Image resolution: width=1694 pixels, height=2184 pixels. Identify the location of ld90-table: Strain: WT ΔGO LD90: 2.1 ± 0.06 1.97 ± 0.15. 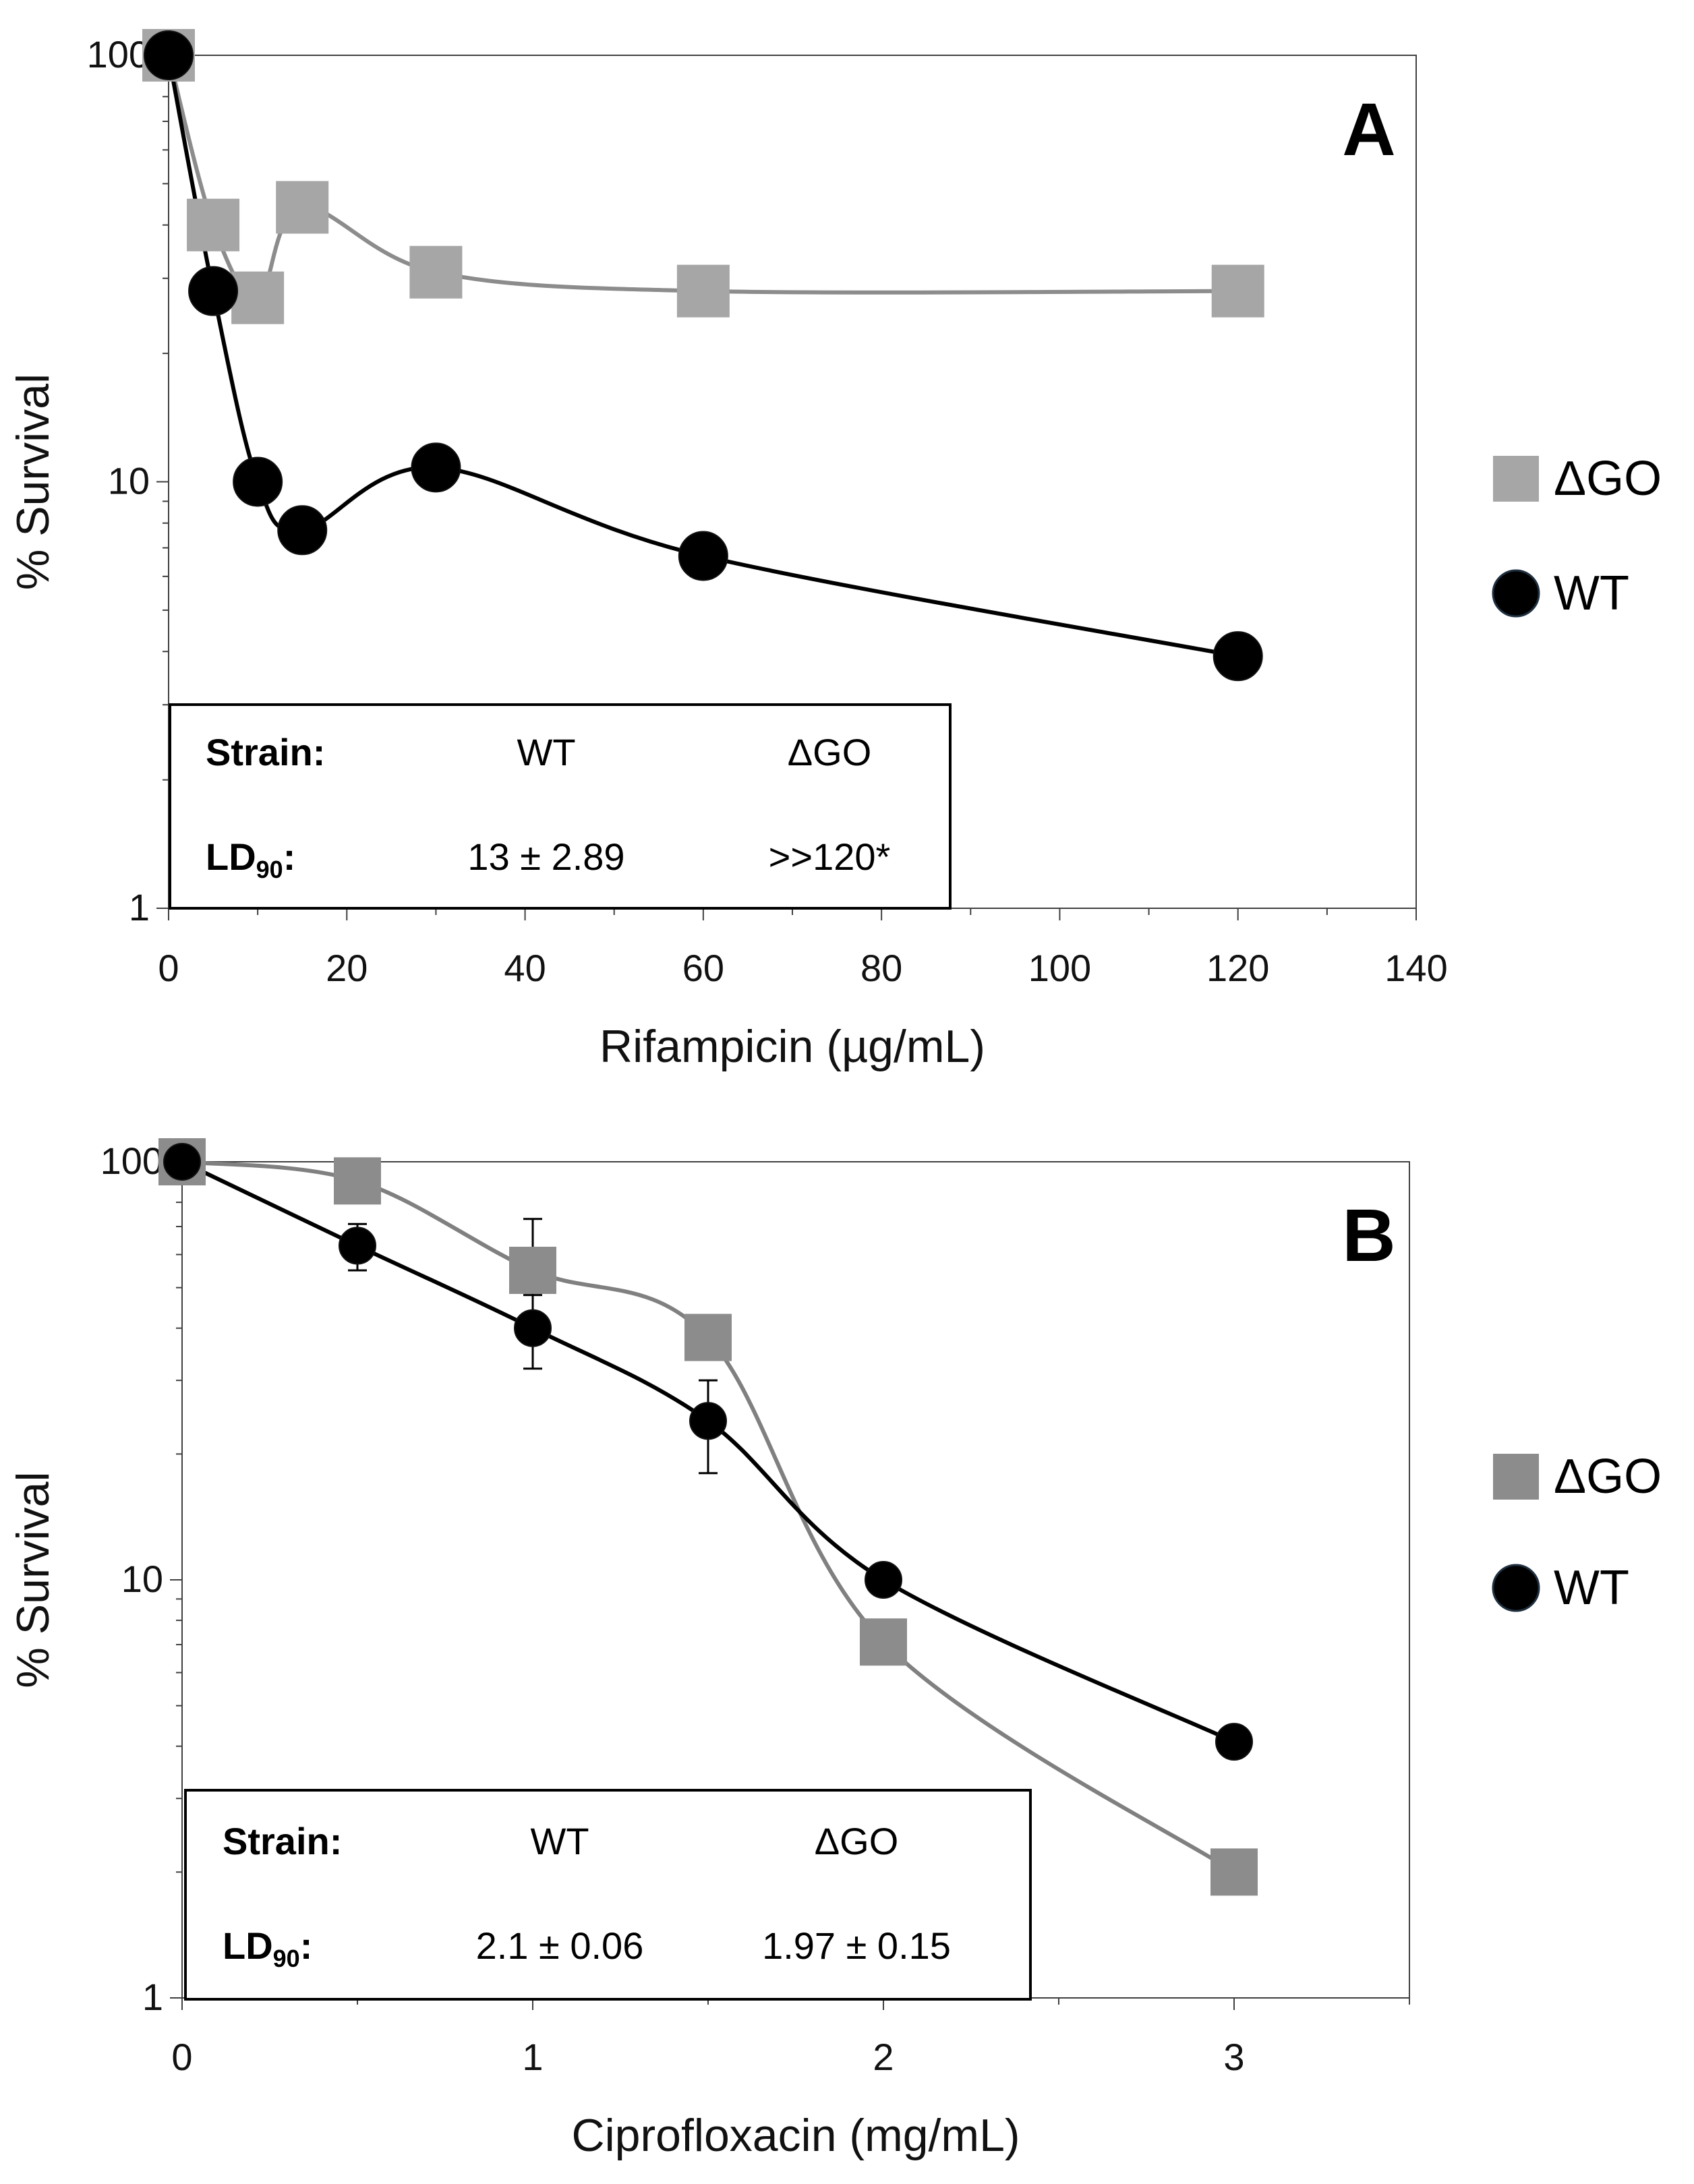
(608, 1895).